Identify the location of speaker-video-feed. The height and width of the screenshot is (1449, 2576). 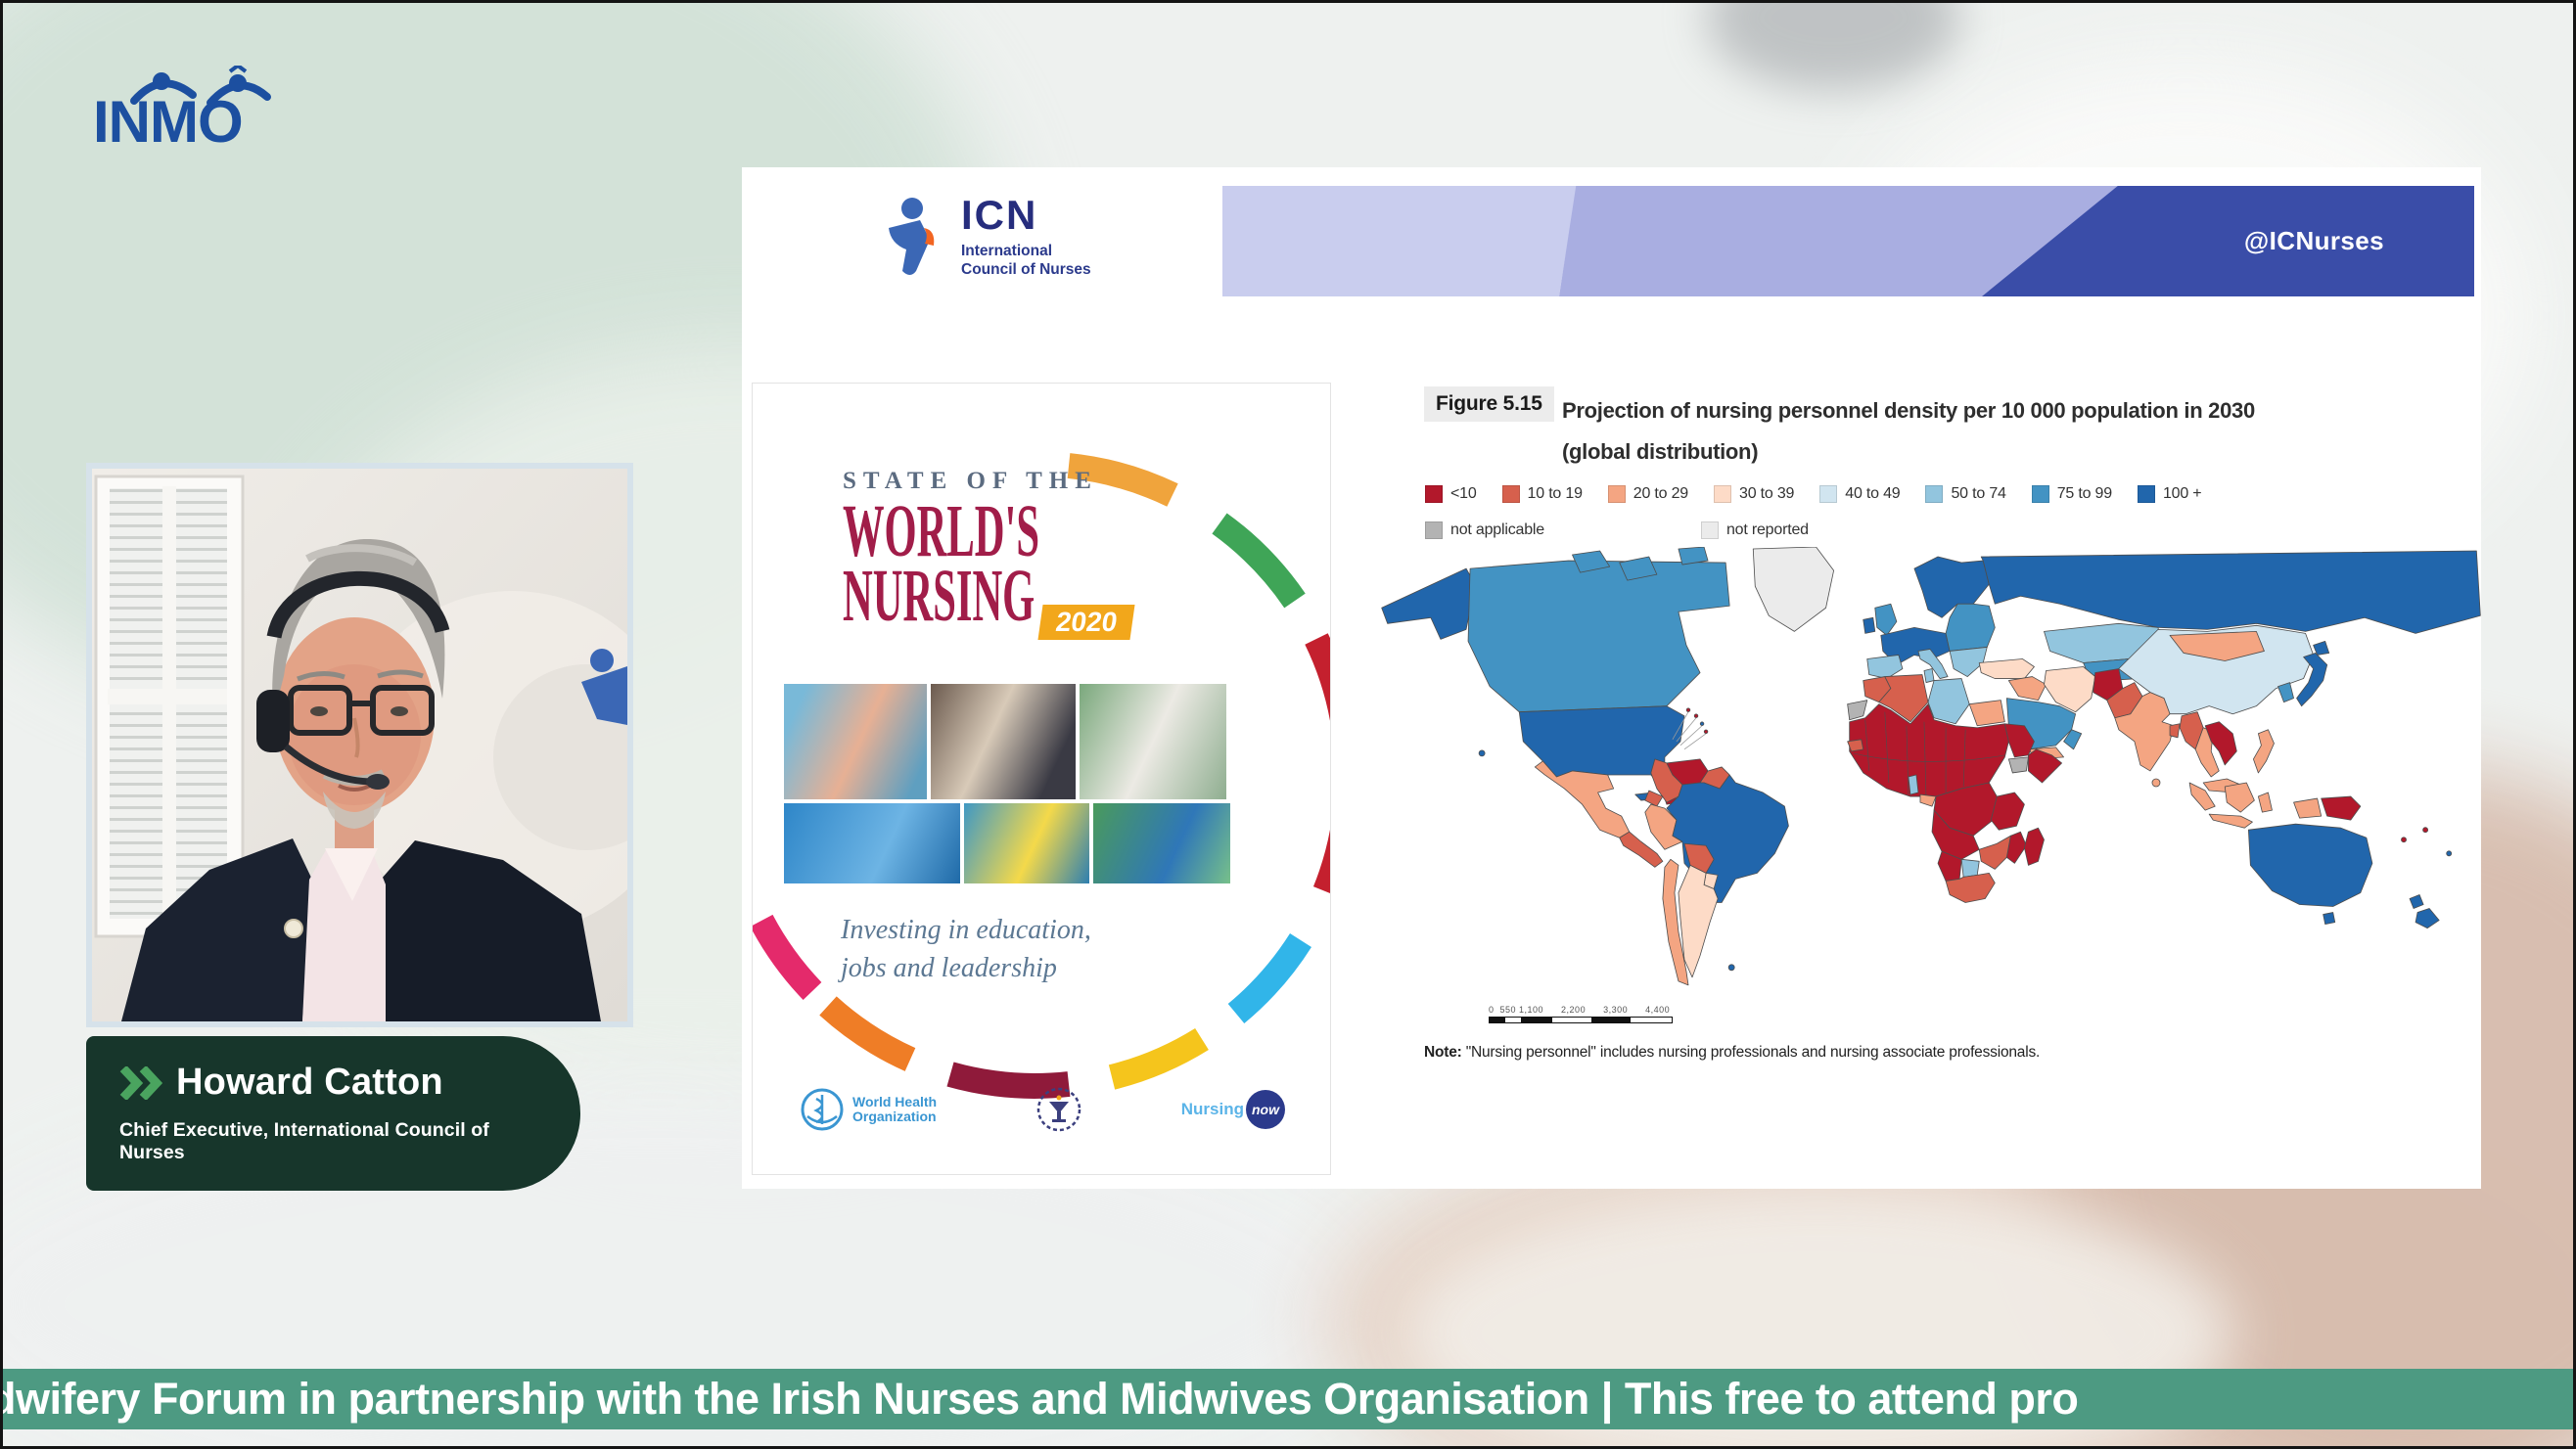
(359, 745).